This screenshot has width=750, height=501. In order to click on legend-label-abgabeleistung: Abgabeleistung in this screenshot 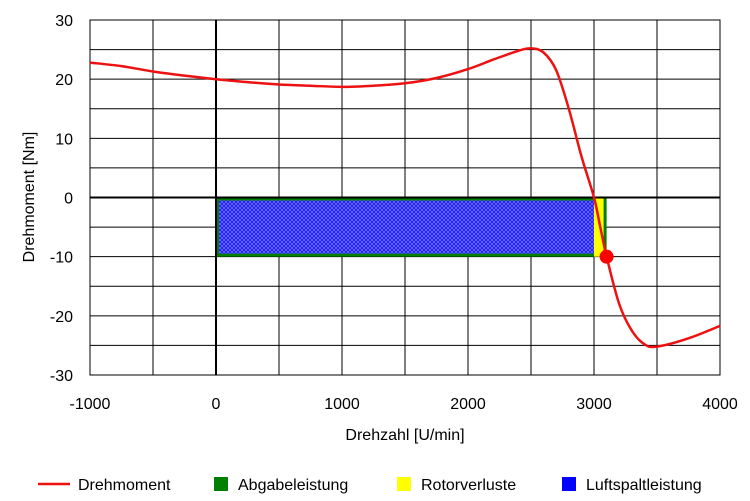, I will do `click(293, 485)`.